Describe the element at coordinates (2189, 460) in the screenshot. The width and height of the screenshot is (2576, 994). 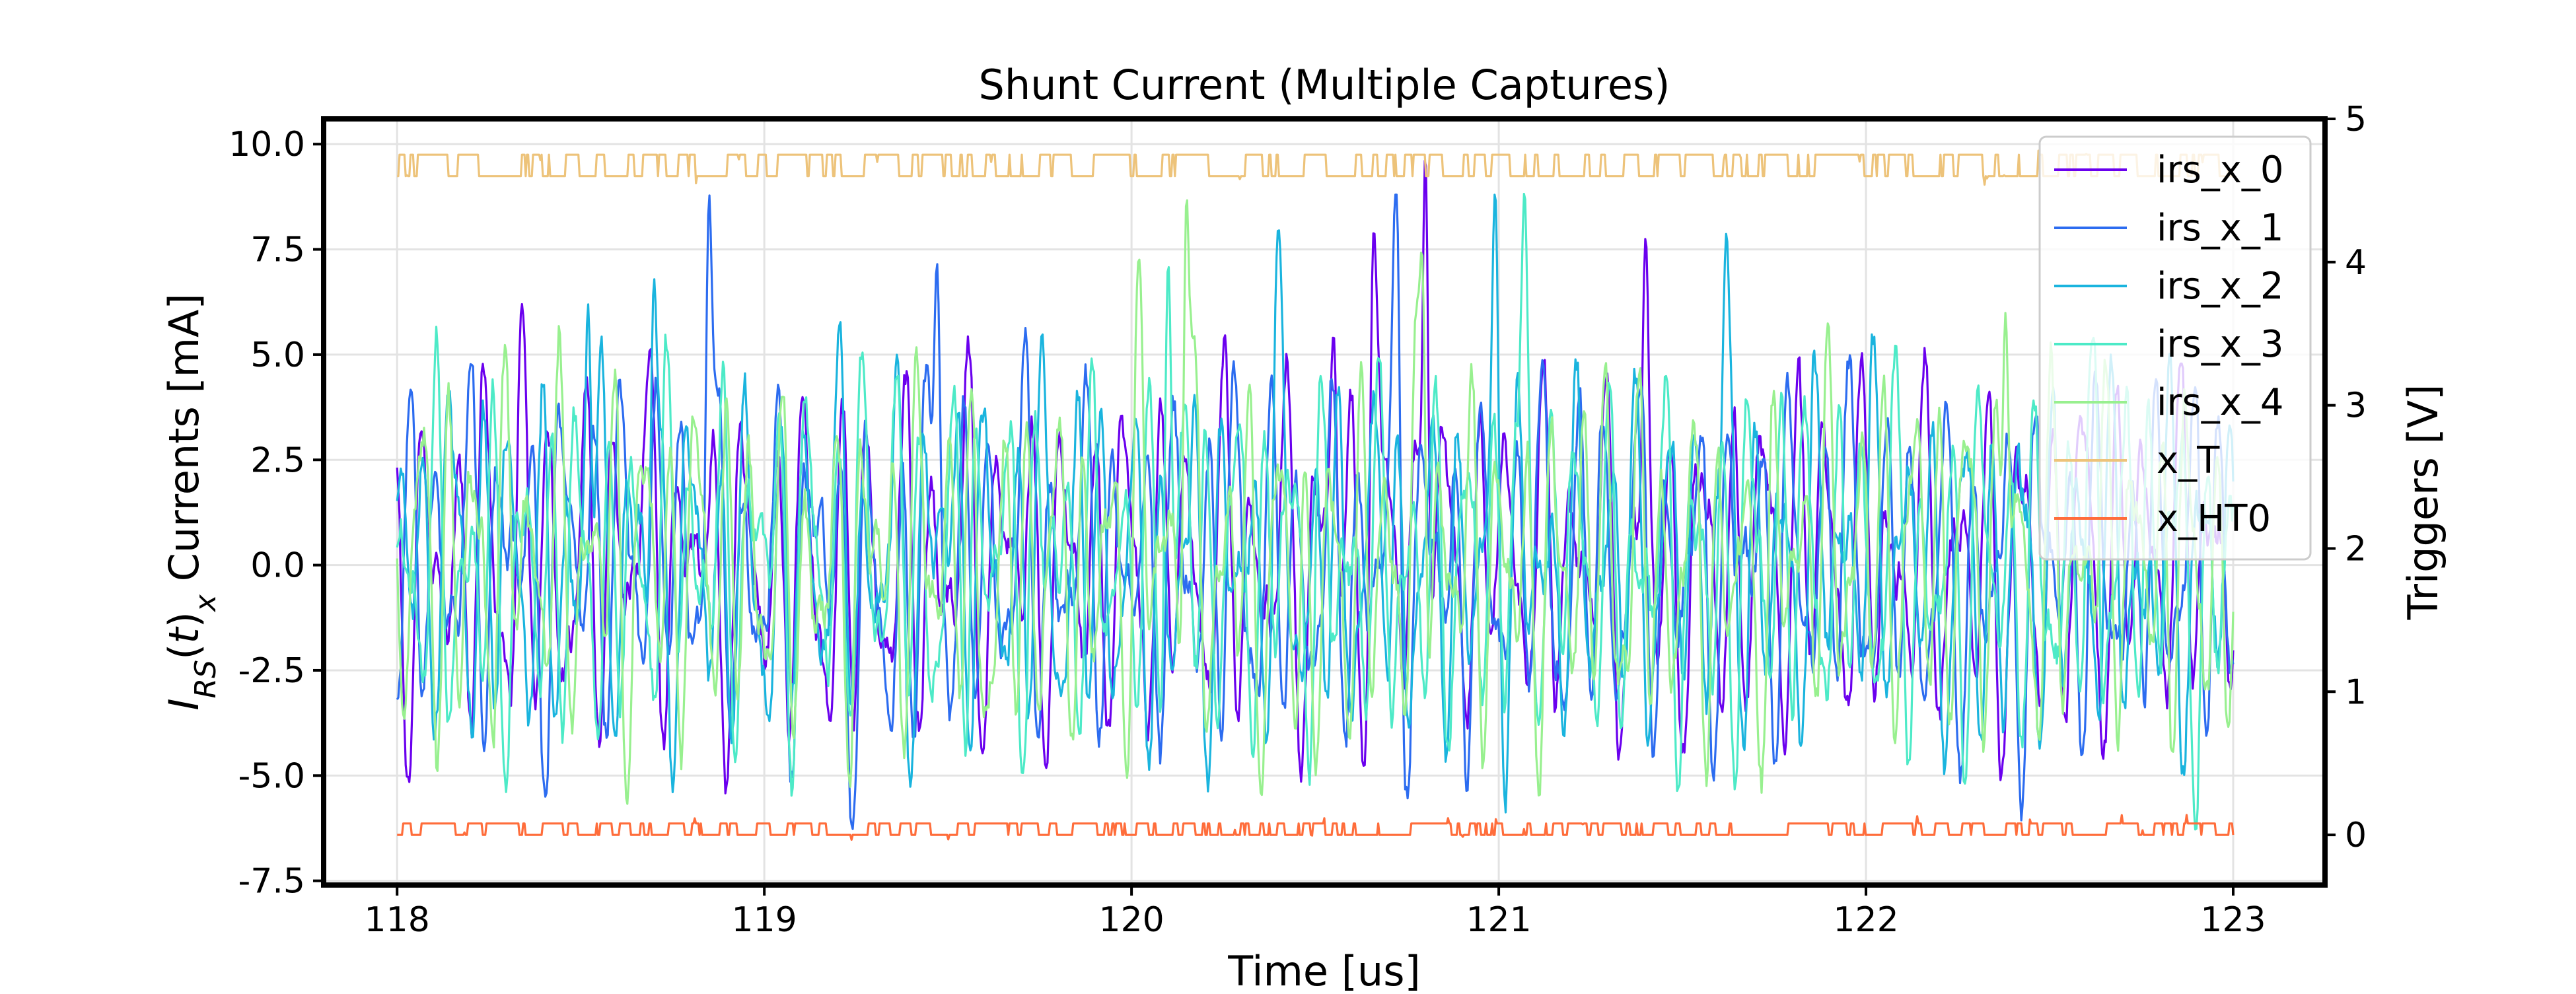
I see `legend-label-x_T: x_T` at that location.